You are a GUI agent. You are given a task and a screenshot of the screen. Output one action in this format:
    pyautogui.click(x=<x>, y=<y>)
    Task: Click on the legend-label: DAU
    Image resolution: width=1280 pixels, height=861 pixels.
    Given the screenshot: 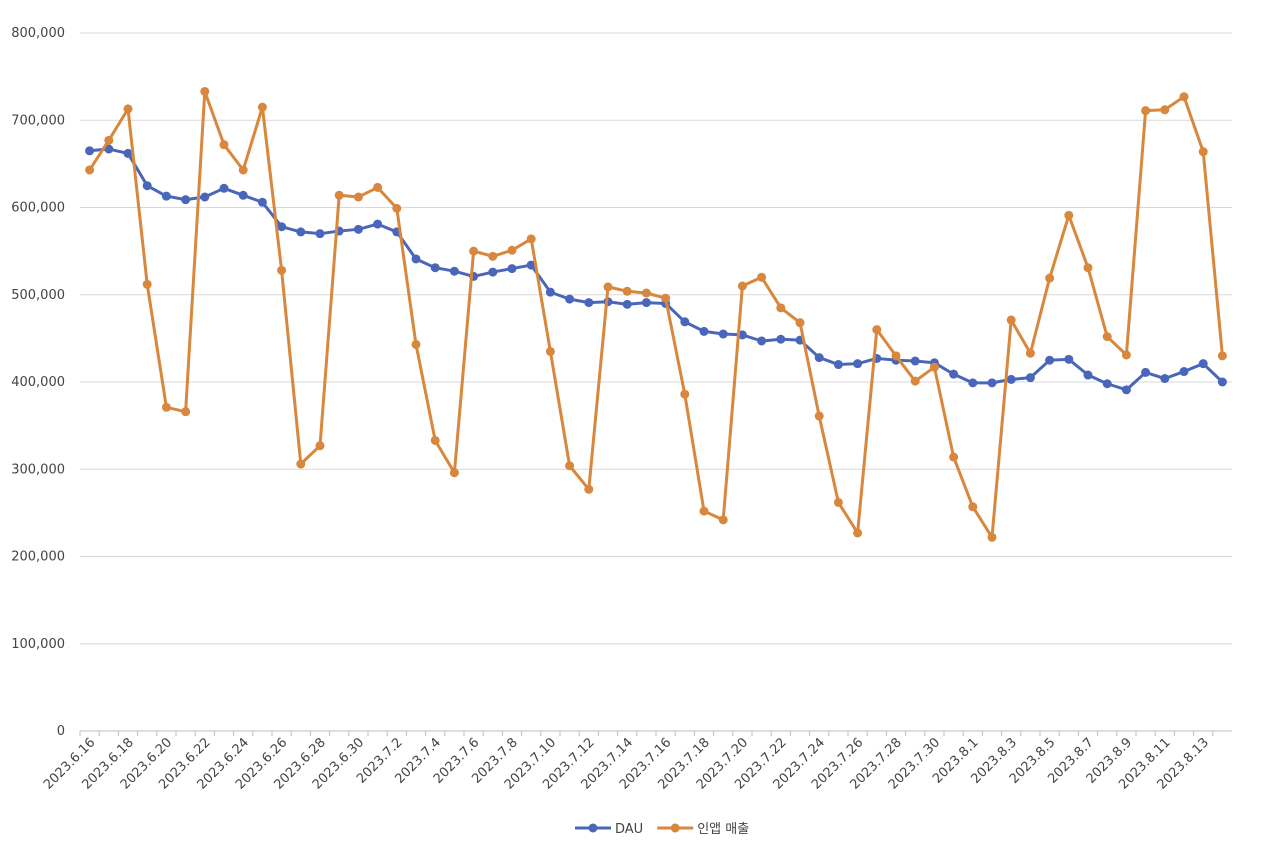 What is the action you would take?
    pyautogui.click(x=629, y=829)
    